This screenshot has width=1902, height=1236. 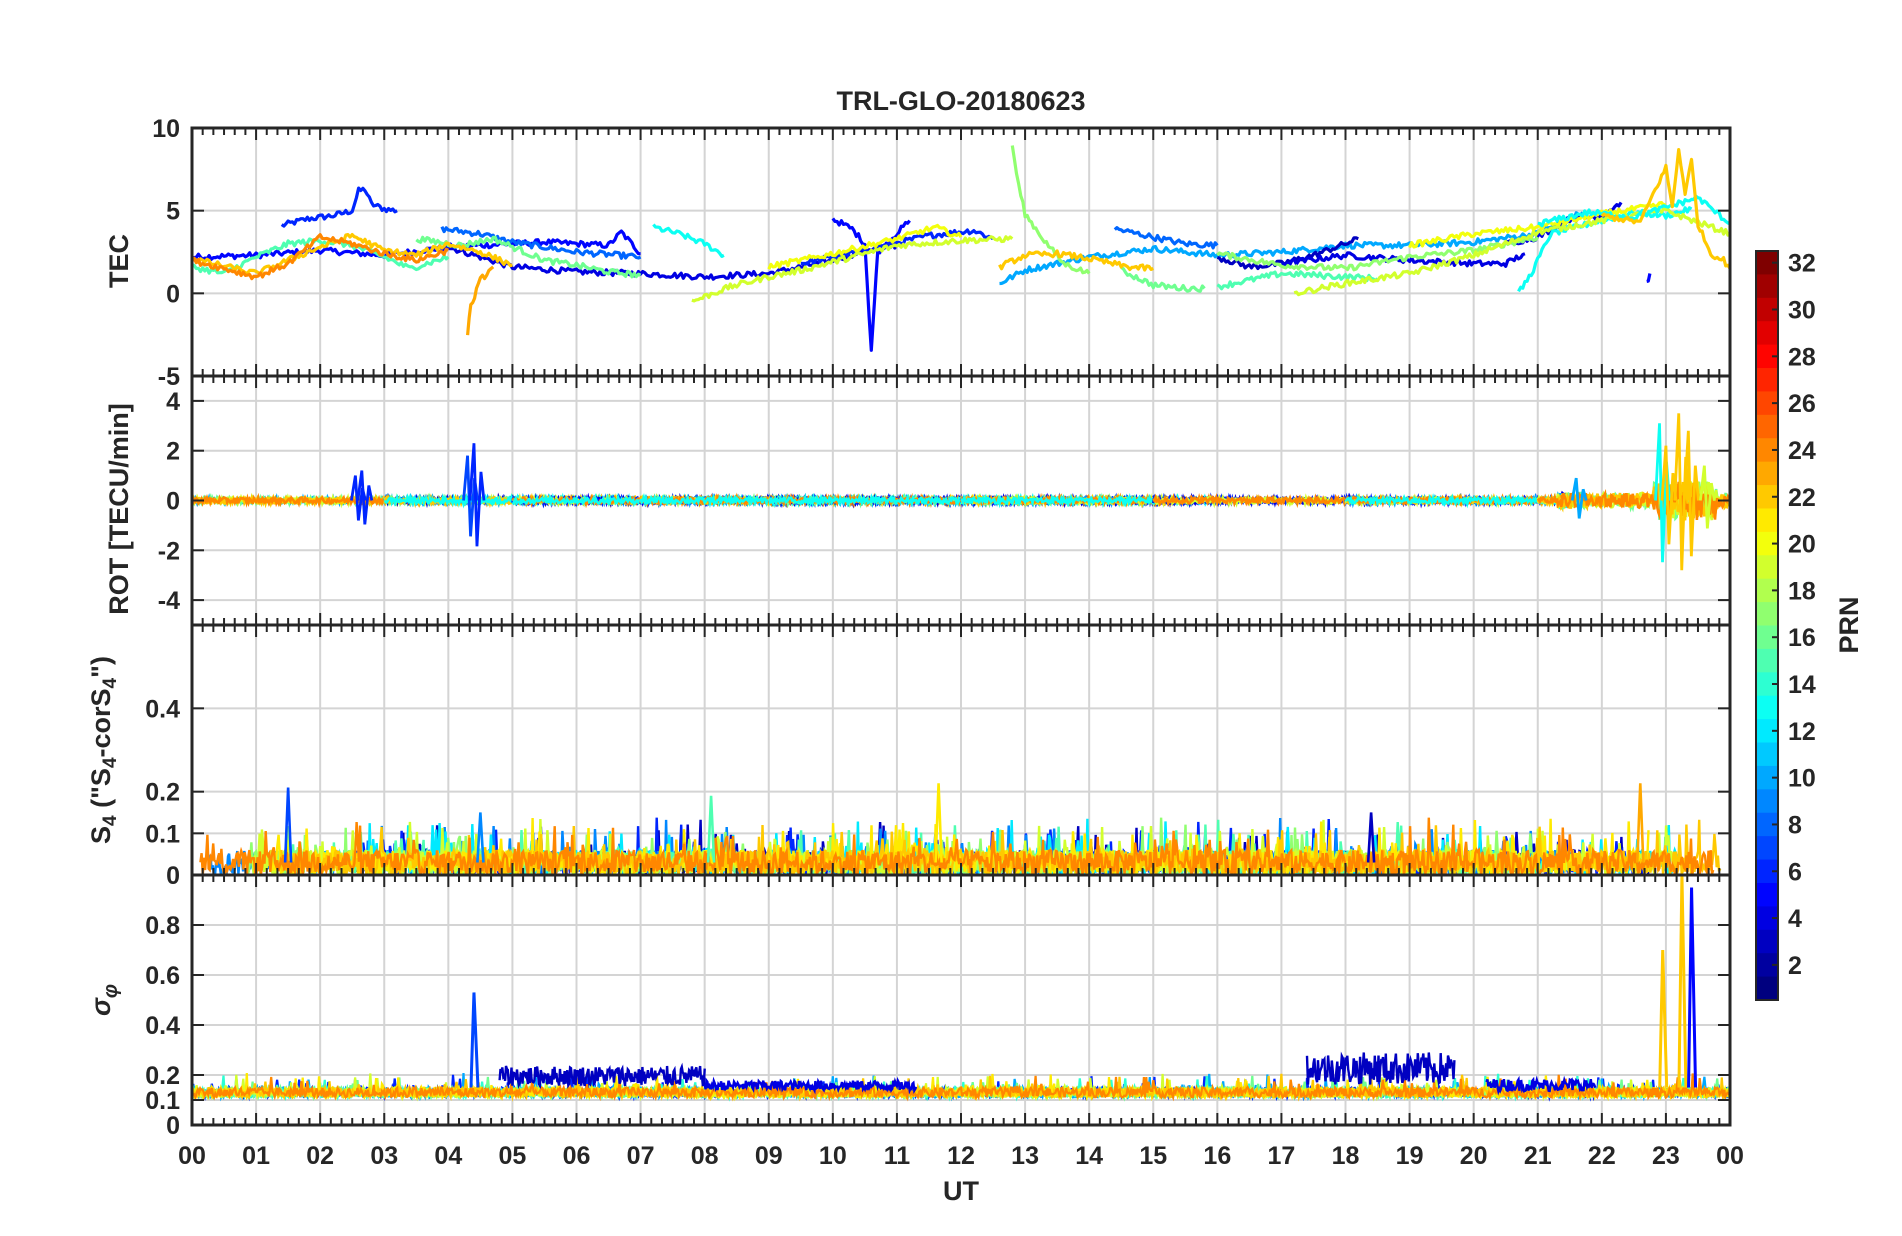 I want to click on colorbar-tick-label: 10, so click(x=1802, y=779).